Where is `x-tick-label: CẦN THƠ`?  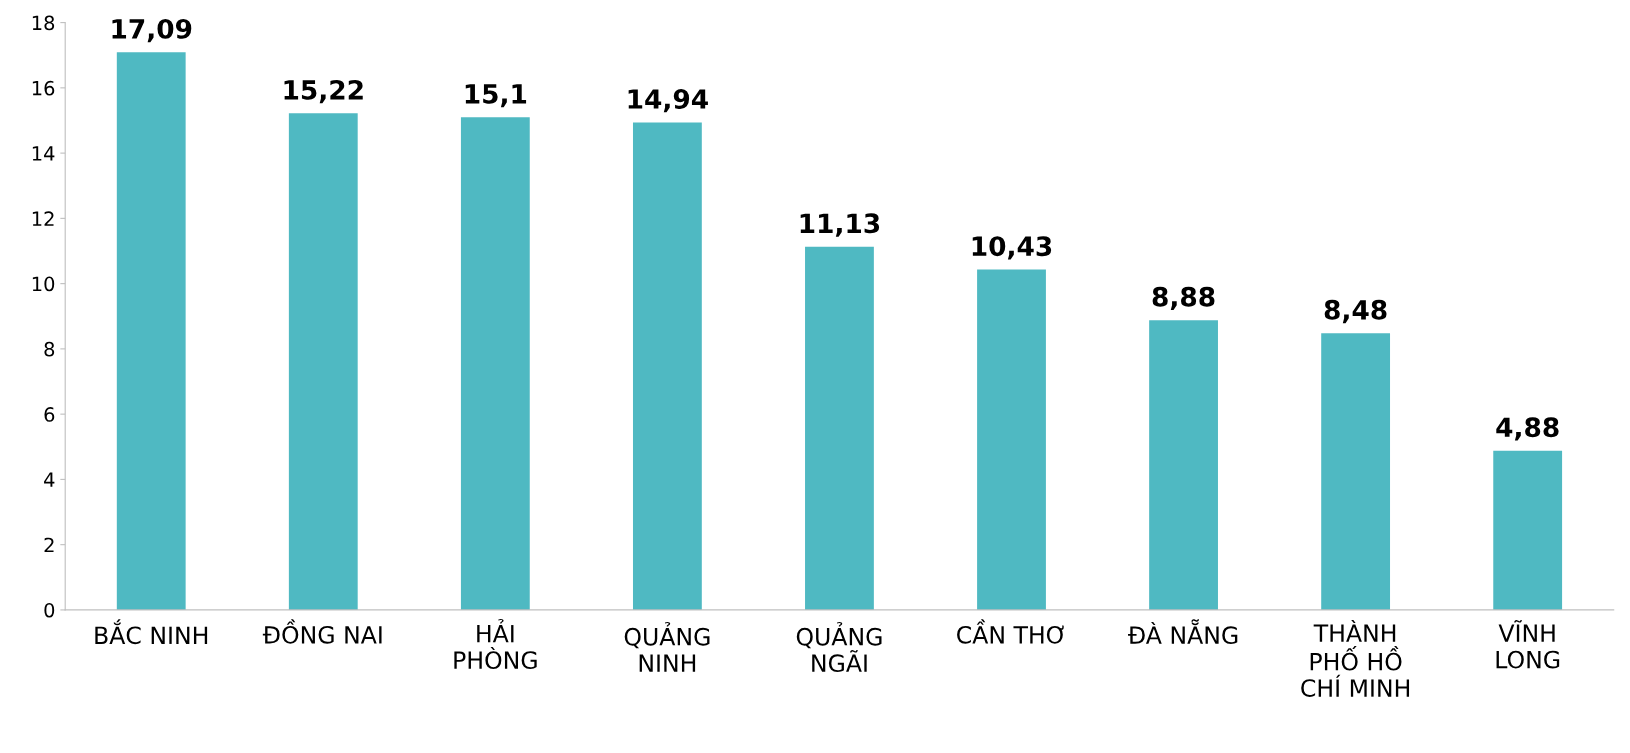 x-tick-label: CẦN THƠ is located at coordinates (1010, 631).